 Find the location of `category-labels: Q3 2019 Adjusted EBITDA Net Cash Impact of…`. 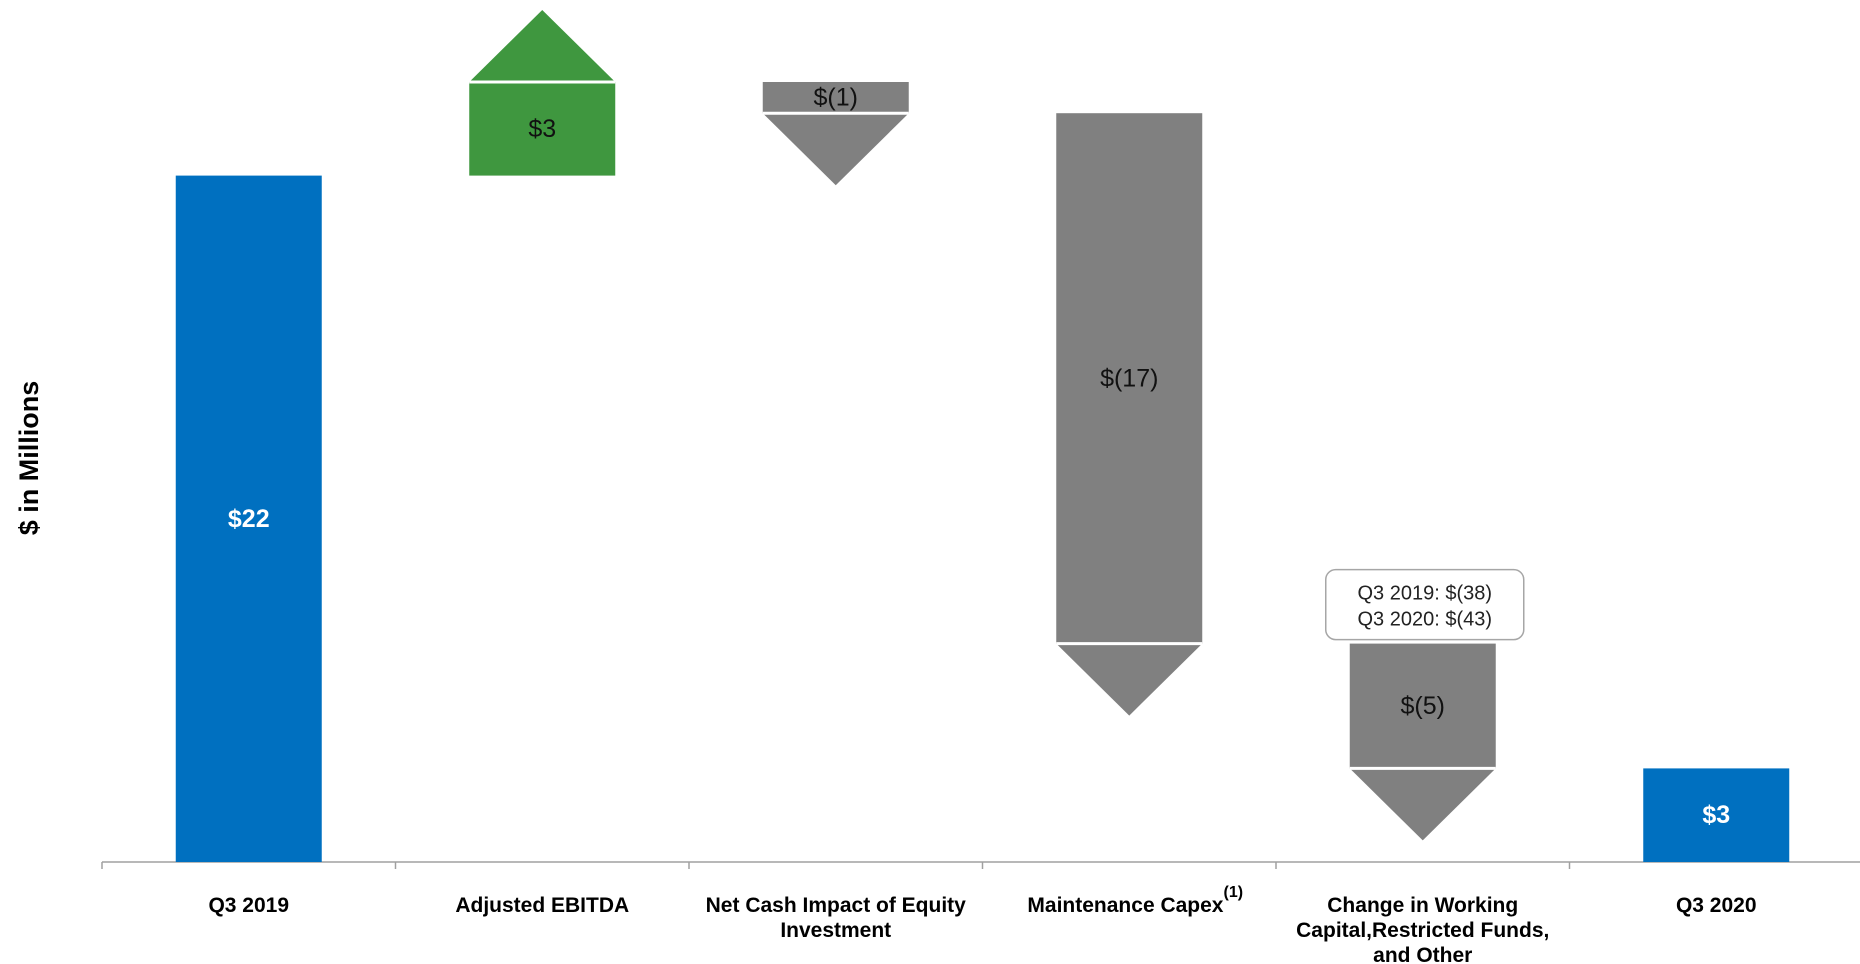

category-labels: Q3 2019 Adjusted EBITDA Net Cash Impact of… is located at coordinates (982, 924).